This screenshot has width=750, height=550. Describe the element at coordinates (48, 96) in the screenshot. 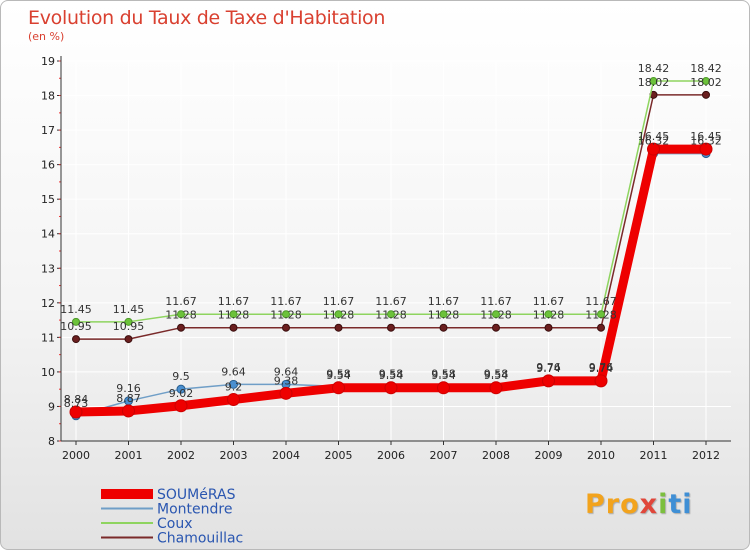

I see `y-tick-label: 18` at that location.